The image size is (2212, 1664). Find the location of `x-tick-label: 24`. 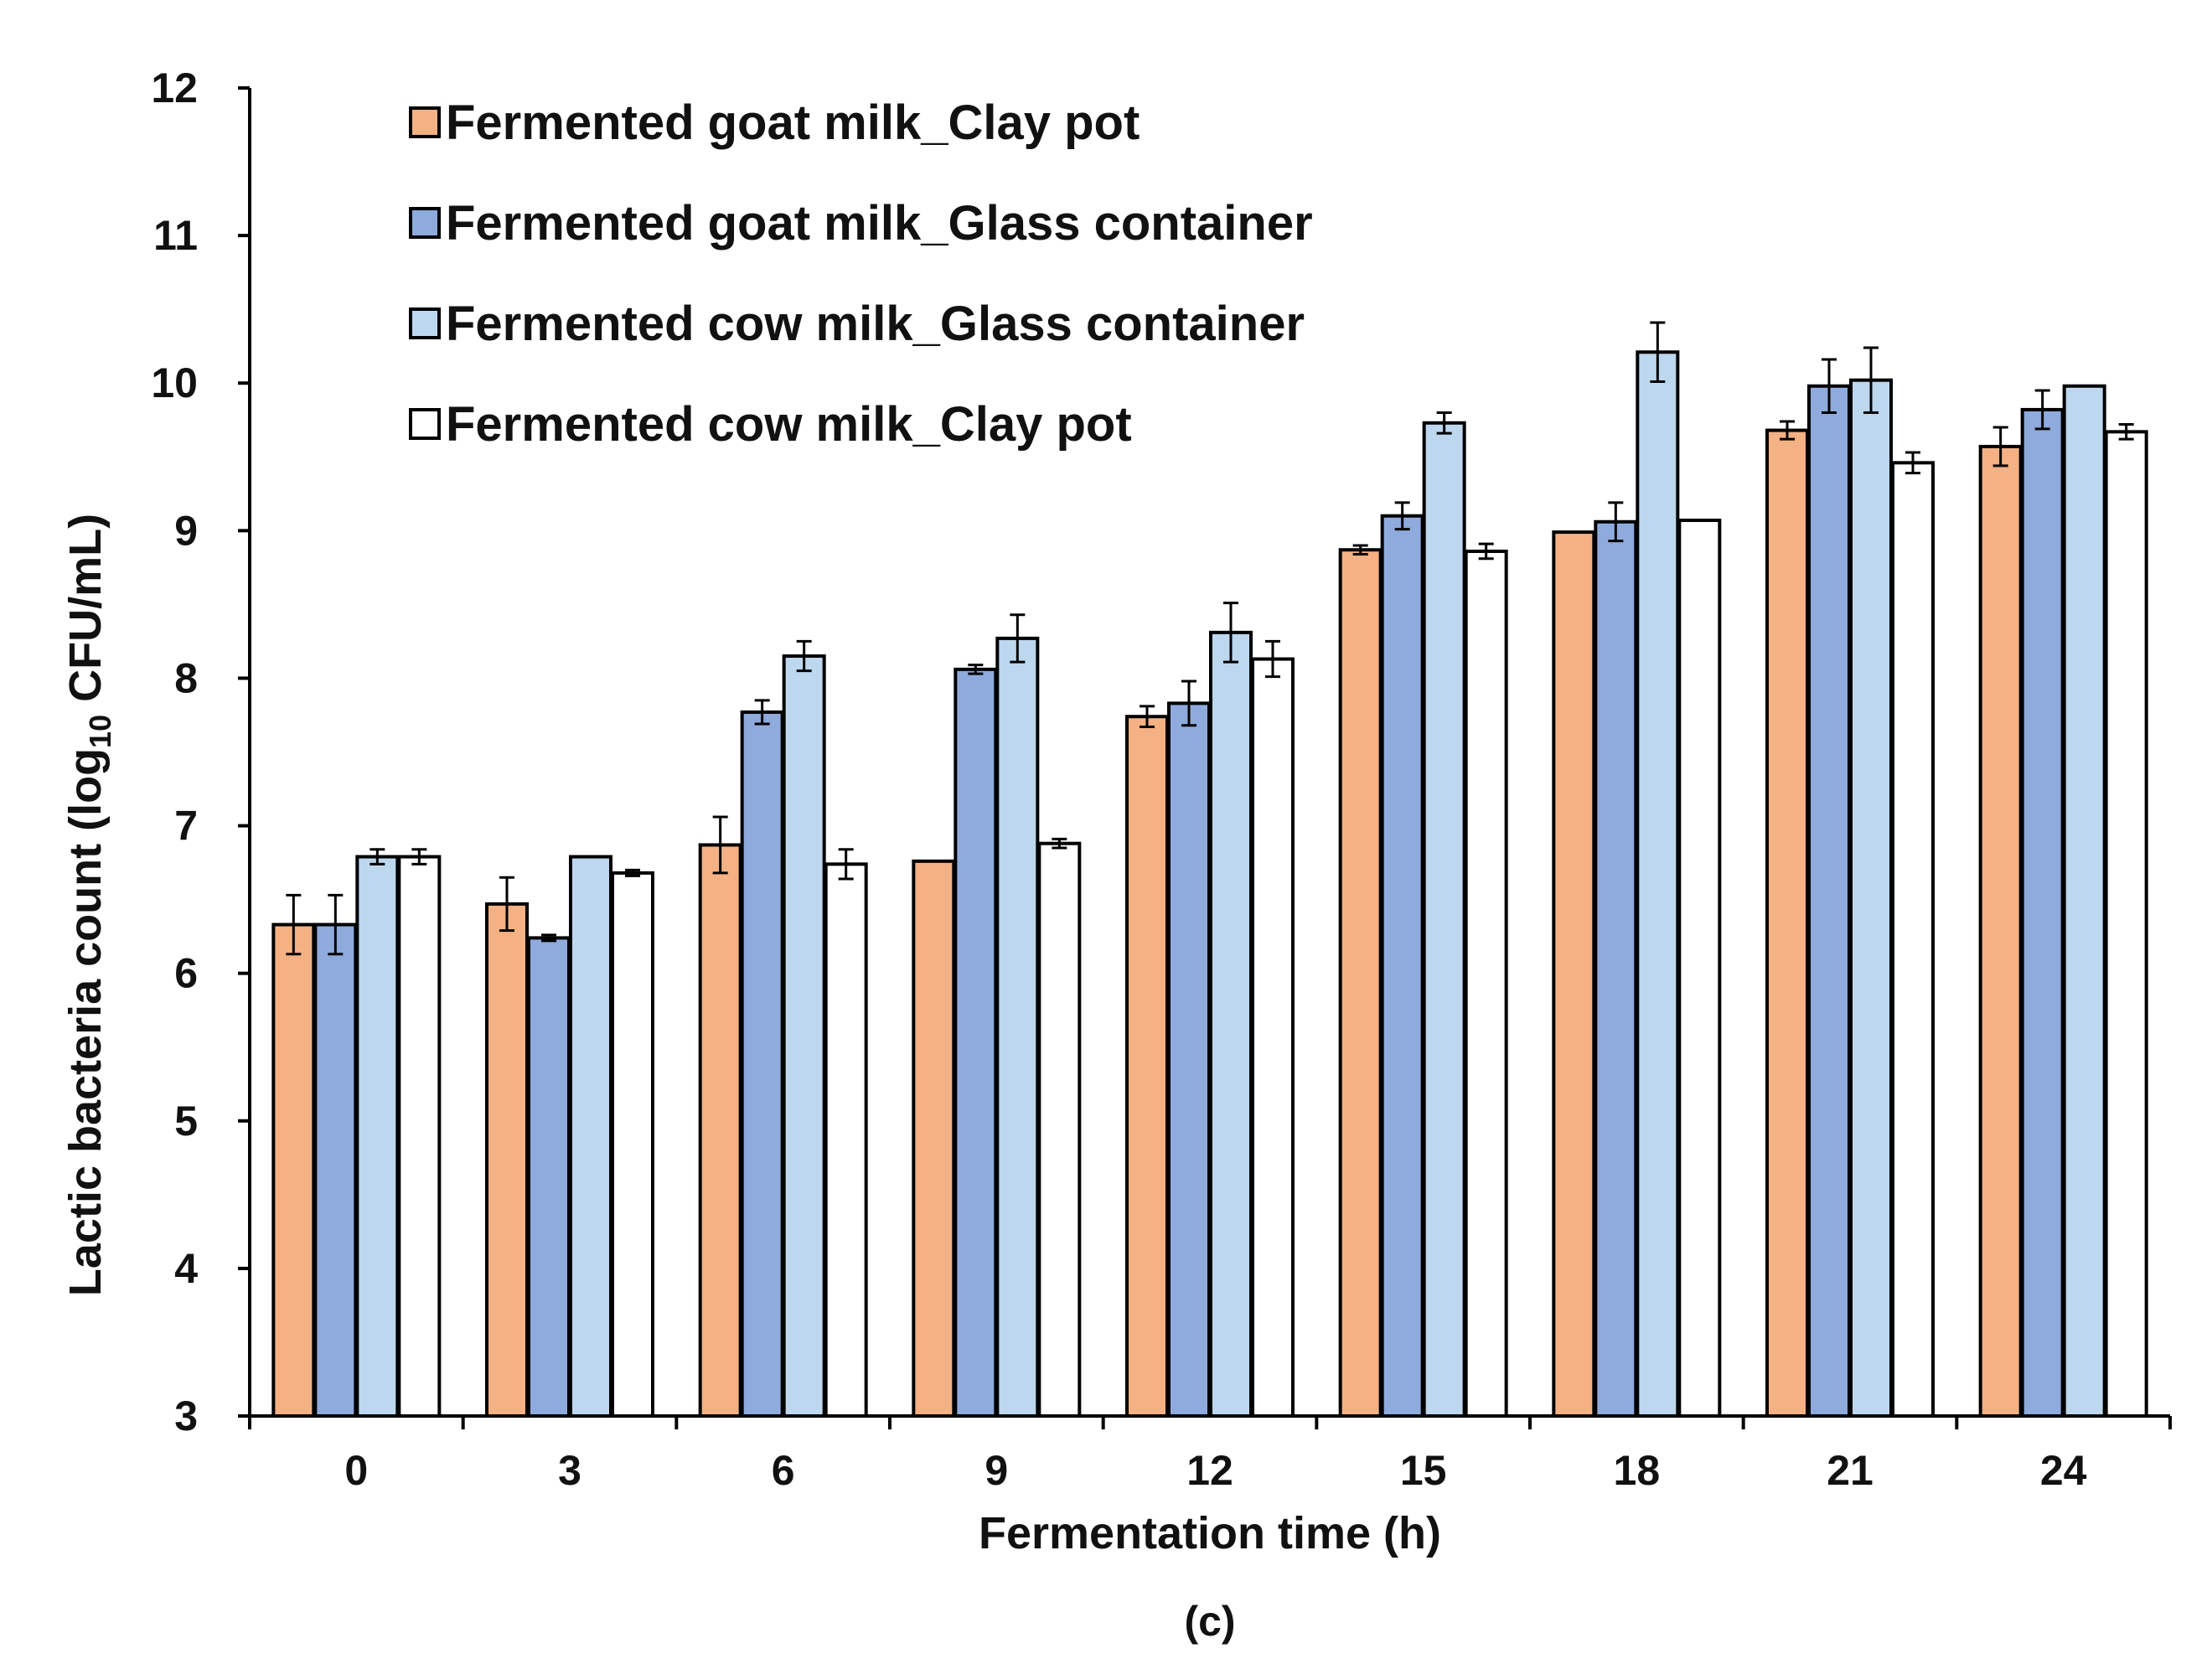

x-tick-label: 24 is located at coordinates (2063, 1470).